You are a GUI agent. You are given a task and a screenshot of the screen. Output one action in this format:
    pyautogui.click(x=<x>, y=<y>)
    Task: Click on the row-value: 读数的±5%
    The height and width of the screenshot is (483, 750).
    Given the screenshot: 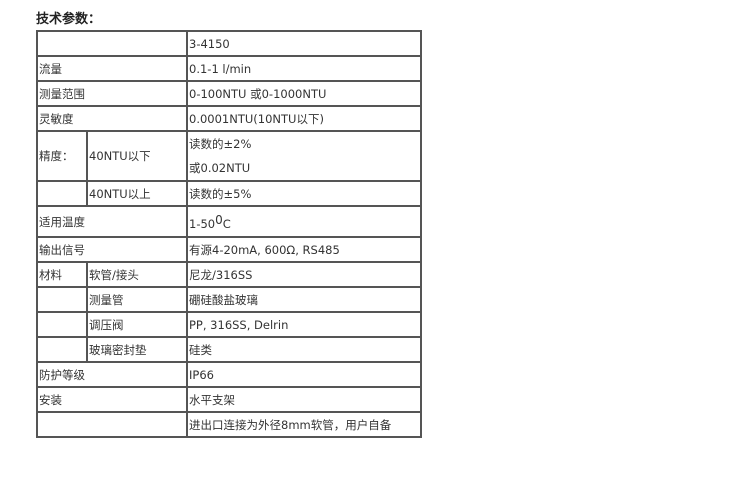 What is the action you would take?
    pyautogui.click(x=304, y=193)
    